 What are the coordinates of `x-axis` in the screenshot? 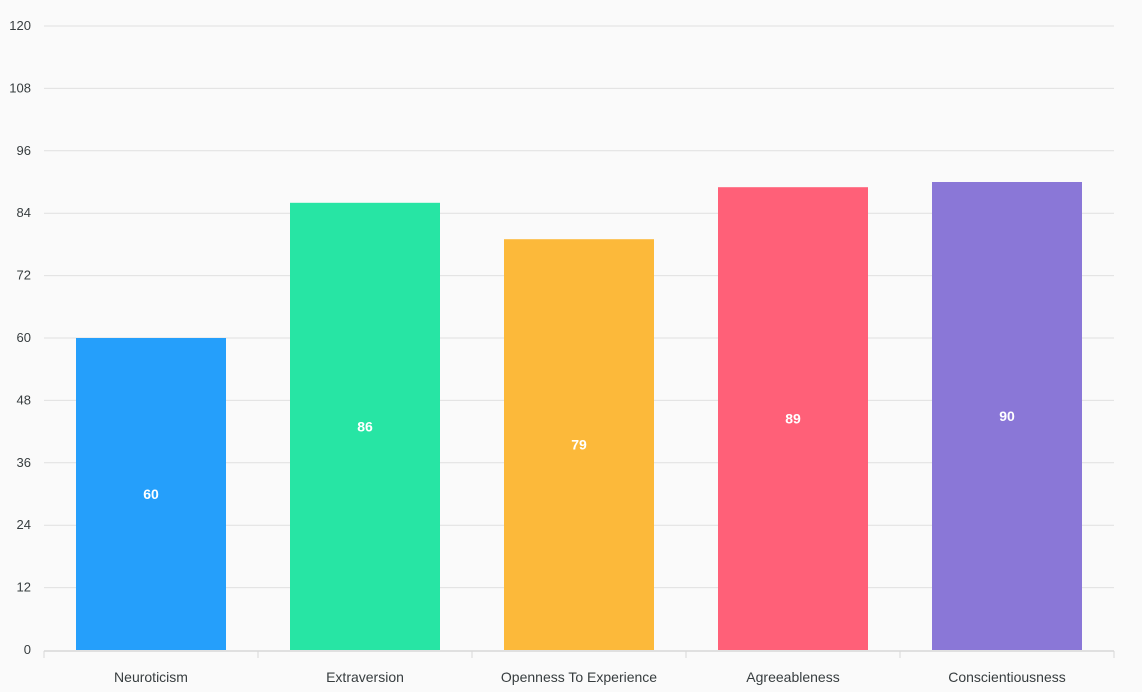 It's located at (579, 654).